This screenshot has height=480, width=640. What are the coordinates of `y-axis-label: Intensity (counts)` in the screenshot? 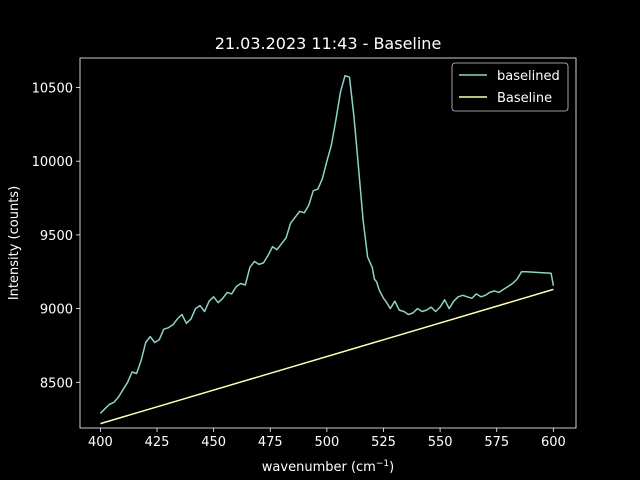 It's located at (14, 243).